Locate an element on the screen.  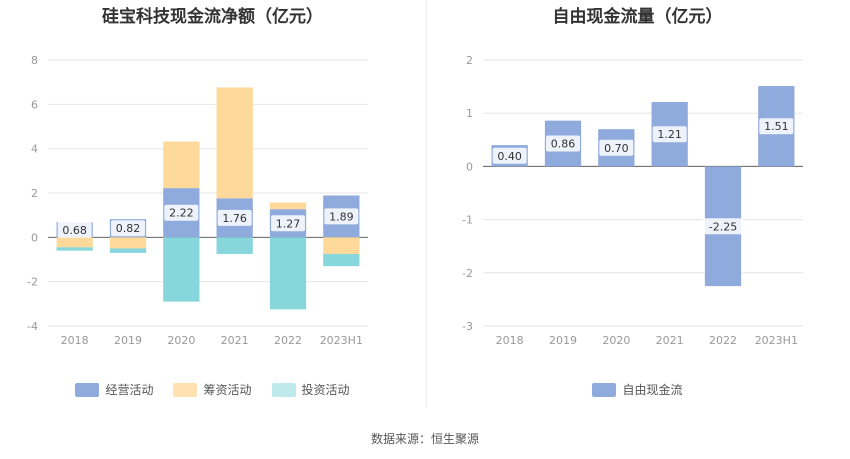
y-tick-label: 8 is located at coordinates (34, 60).